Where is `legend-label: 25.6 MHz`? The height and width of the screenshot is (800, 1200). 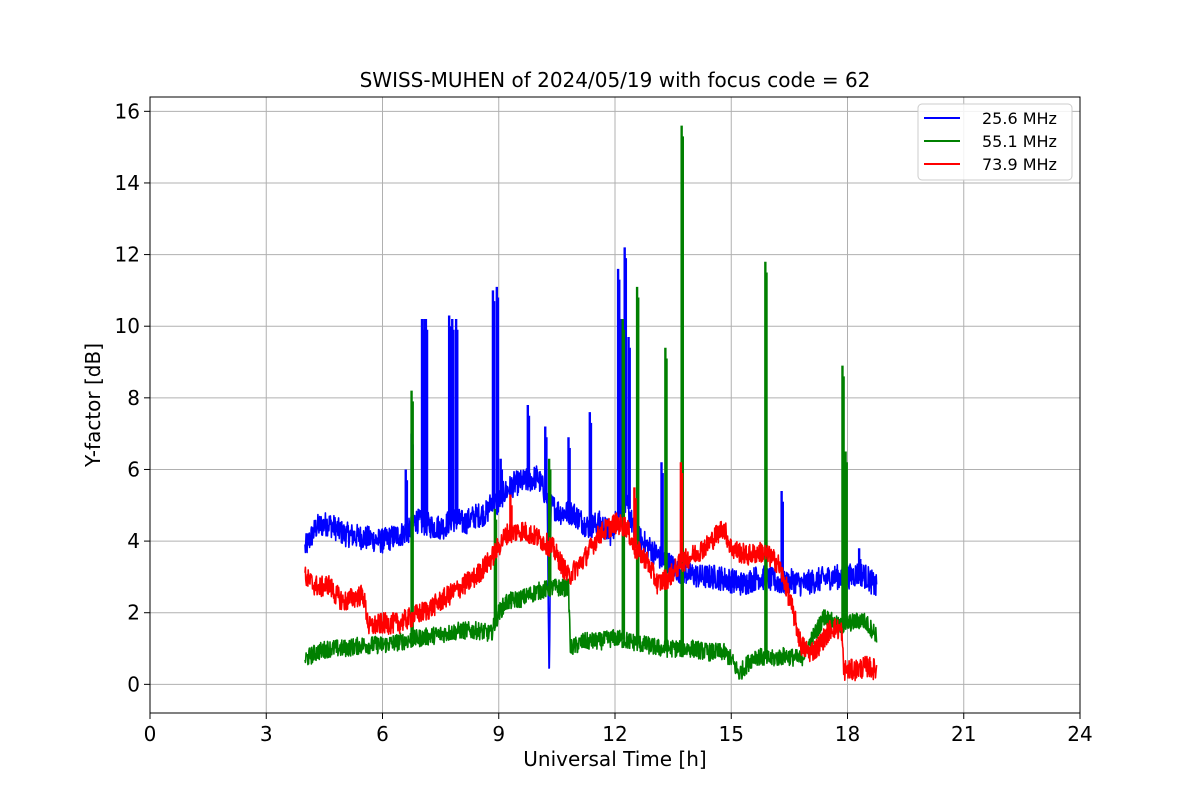
legend-label: 25.6 MHz is located at coordinates (1019, 118).